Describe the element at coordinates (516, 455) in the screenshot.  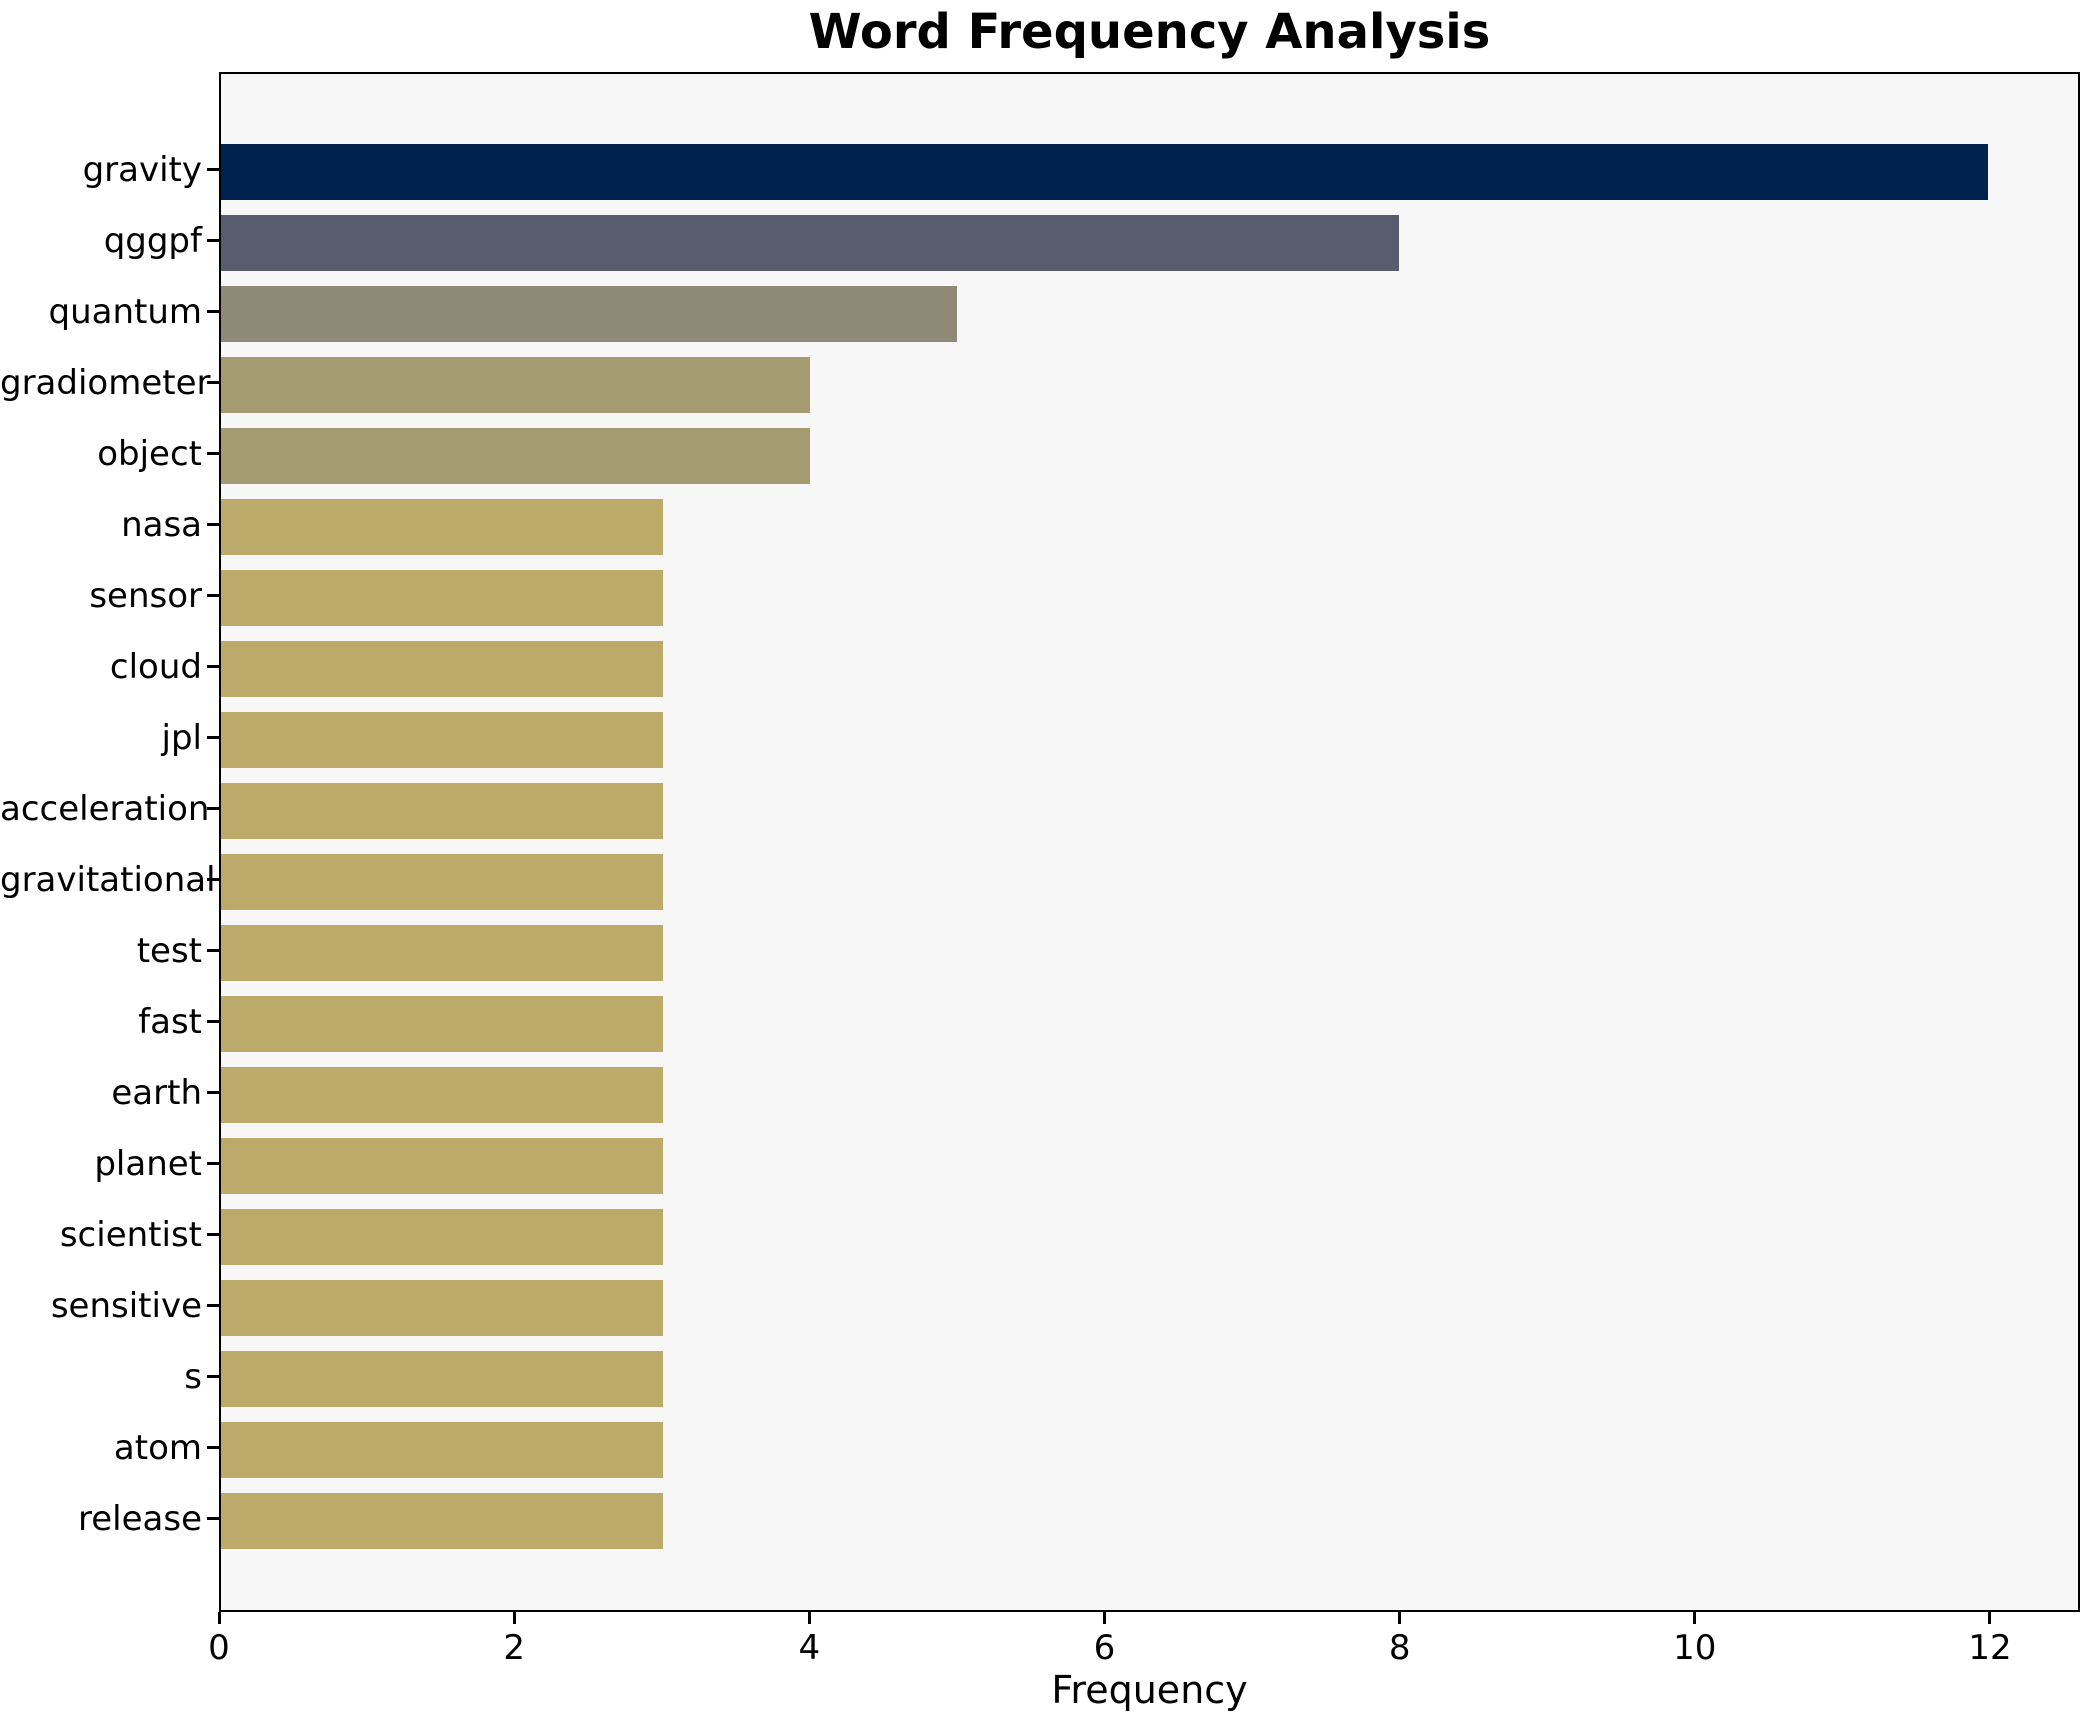
I see `bar-object` at that location.